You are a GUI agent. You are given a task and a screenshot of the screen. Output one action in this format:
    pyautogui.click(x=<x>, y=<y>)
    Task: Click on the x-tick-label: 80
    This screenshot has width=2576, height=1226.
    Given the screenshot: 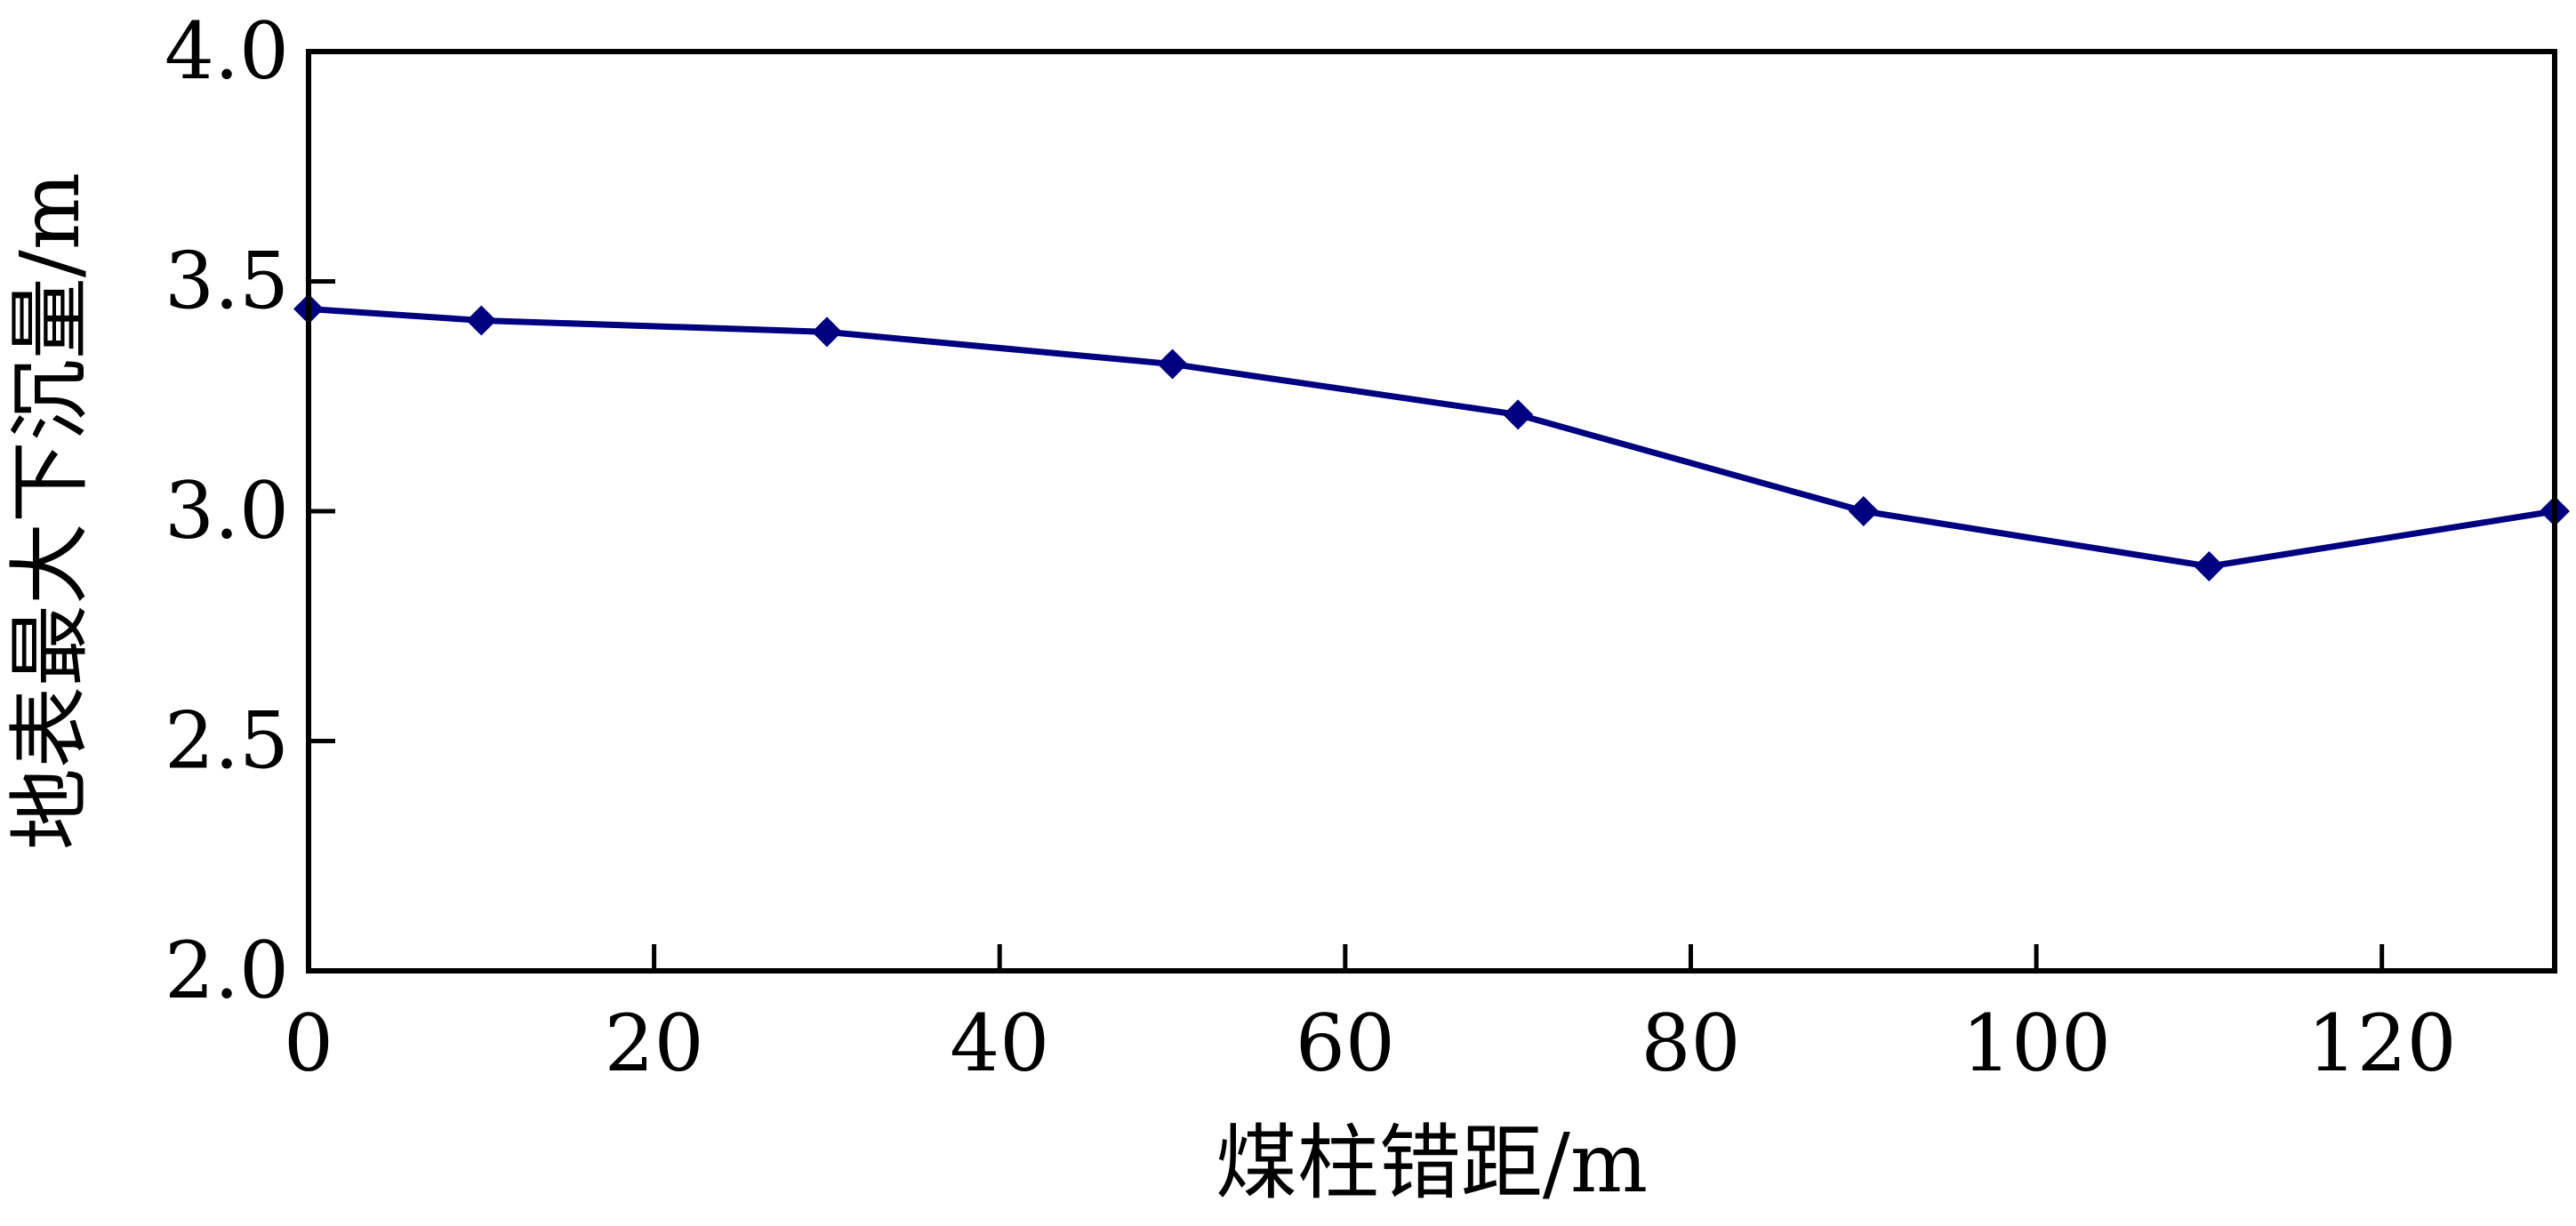 What is the action you would take?
    pyautogui.click(x=1690, y=1043)
    